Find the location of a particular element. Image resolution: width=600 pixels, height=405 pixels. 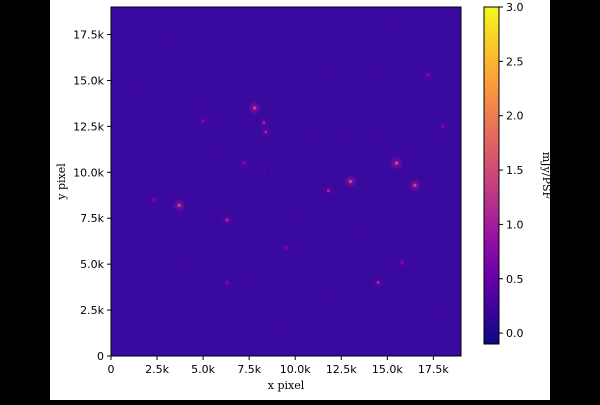

colorbar-tick-label: 0.5 is located at coordinates (515, 279).